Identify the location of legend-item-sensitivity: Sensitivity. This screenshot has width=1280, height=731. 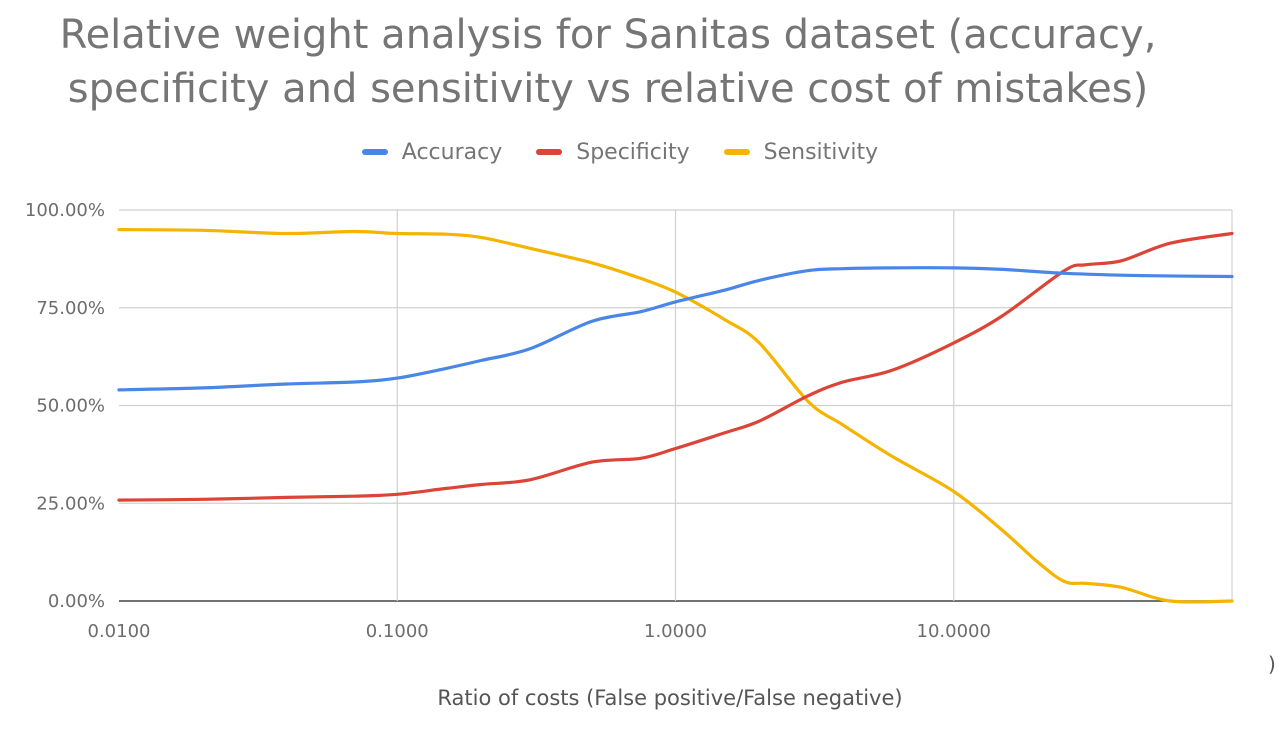
(801, 152).